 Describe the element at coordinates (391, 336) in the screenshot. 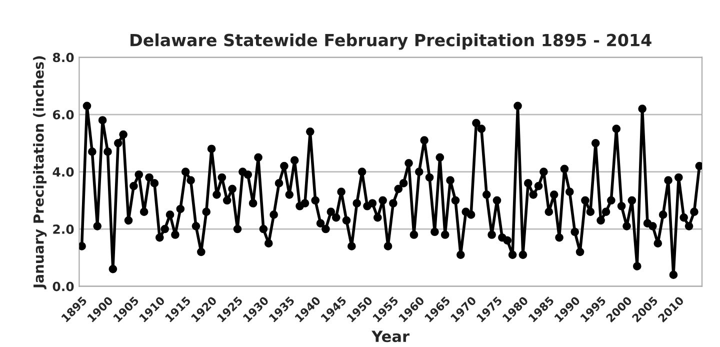

I see `x-axis-title: Year` at that location.